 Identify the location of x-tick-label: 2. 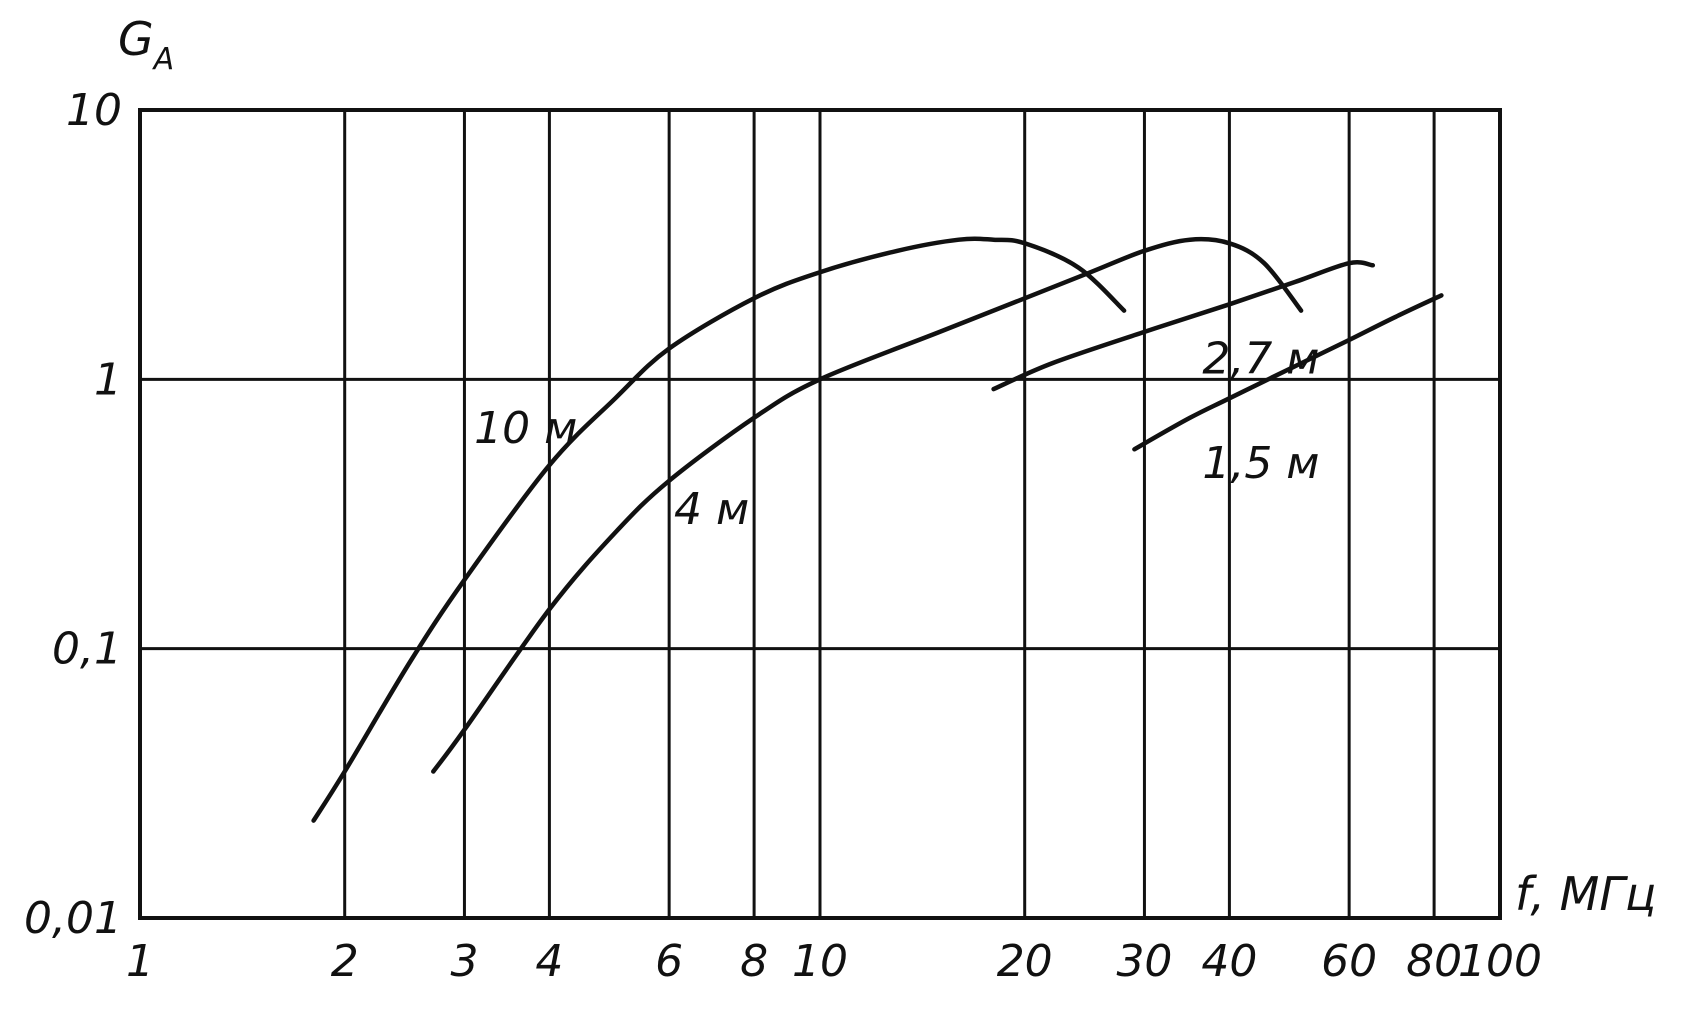
(345, 961).